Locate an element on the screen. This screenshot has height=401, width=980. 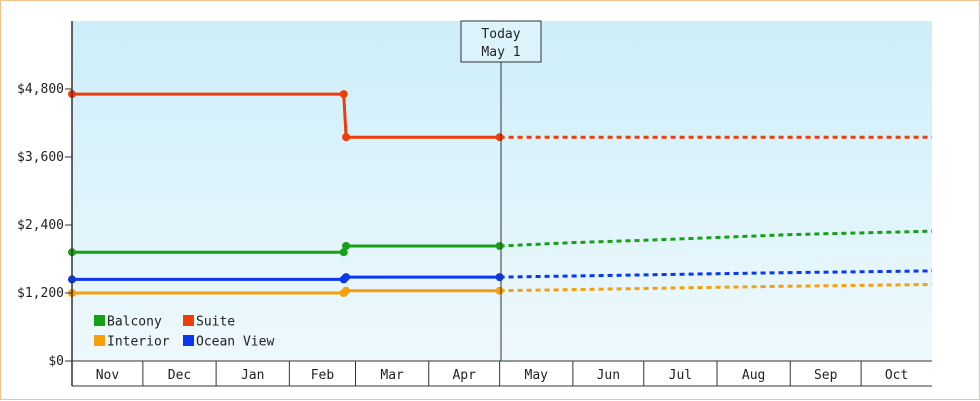
y-tick-label: $2,400 is located at coordinates (40, 225).